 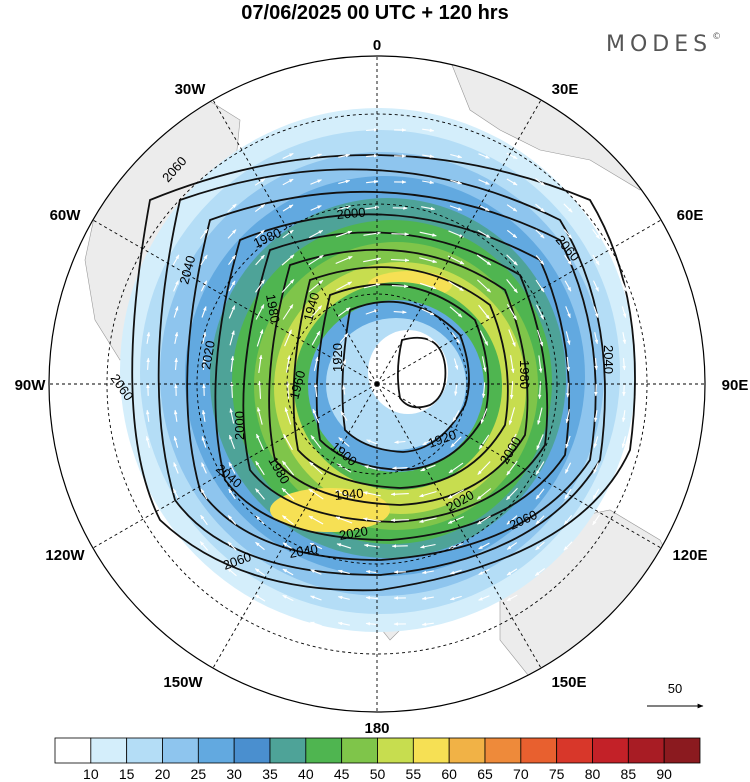 What do you see at coordinates (273, 308) in the screenshot?
I see `contour-label-1980-w: 1980` at bounding box center [273, 308].